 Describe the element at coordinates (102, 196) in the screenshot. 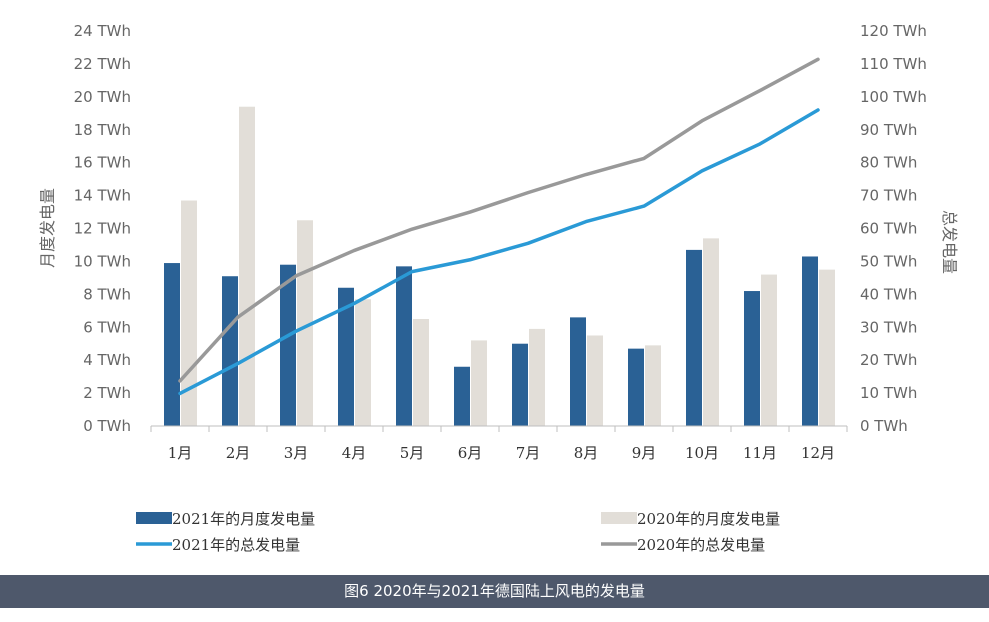

I see `left-tick-label: 14 TWh` at that location.